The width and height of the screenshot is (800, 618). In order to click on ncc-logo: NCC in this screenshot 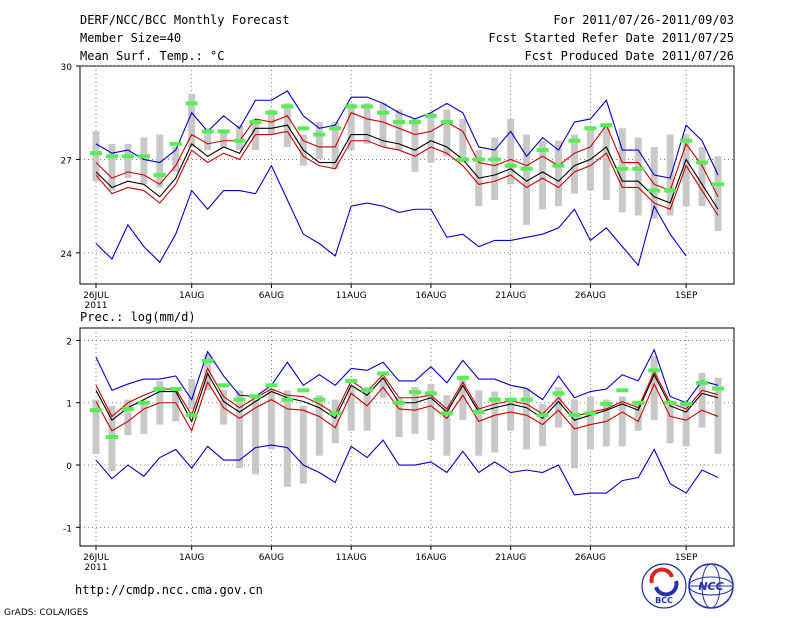, I will do `click(711, 586)`.